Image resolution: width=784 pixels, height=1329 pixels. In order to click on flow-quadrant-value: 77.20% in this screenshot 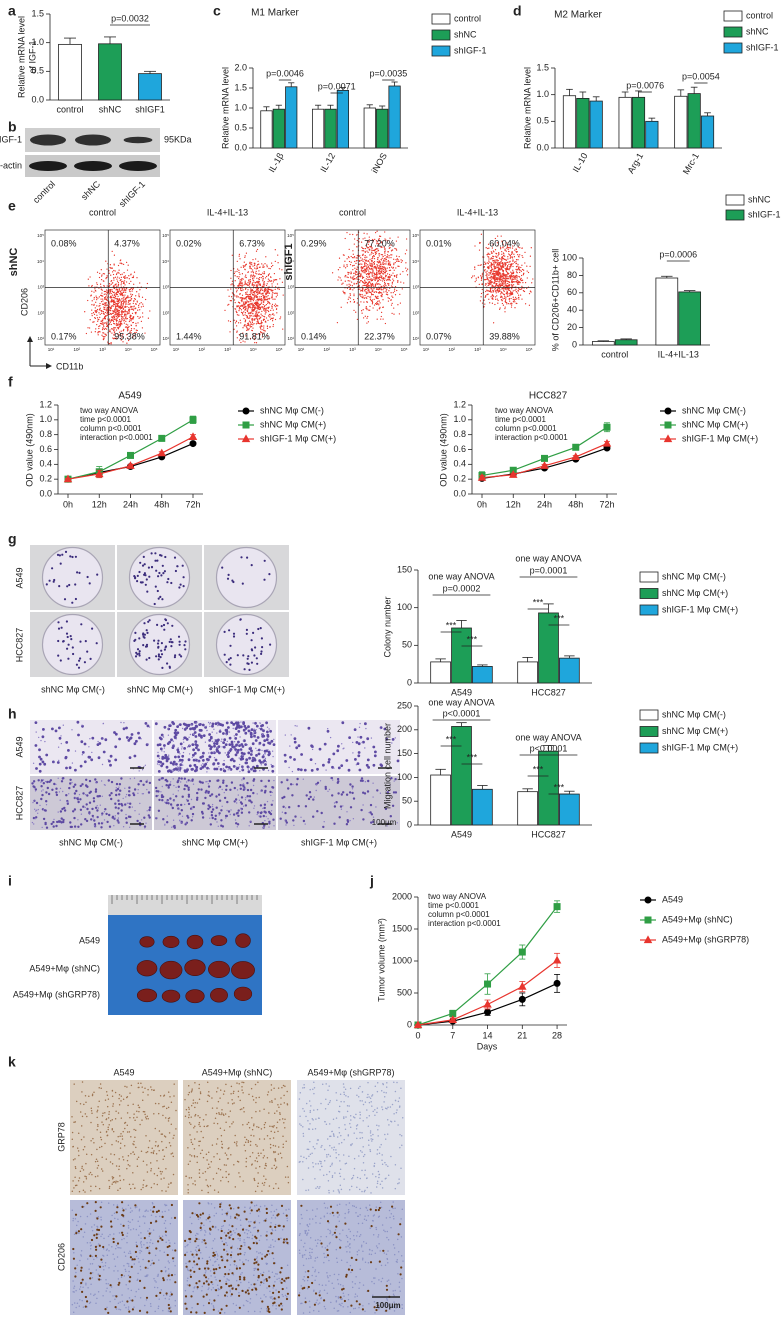, I will do `click(379, 243)`.